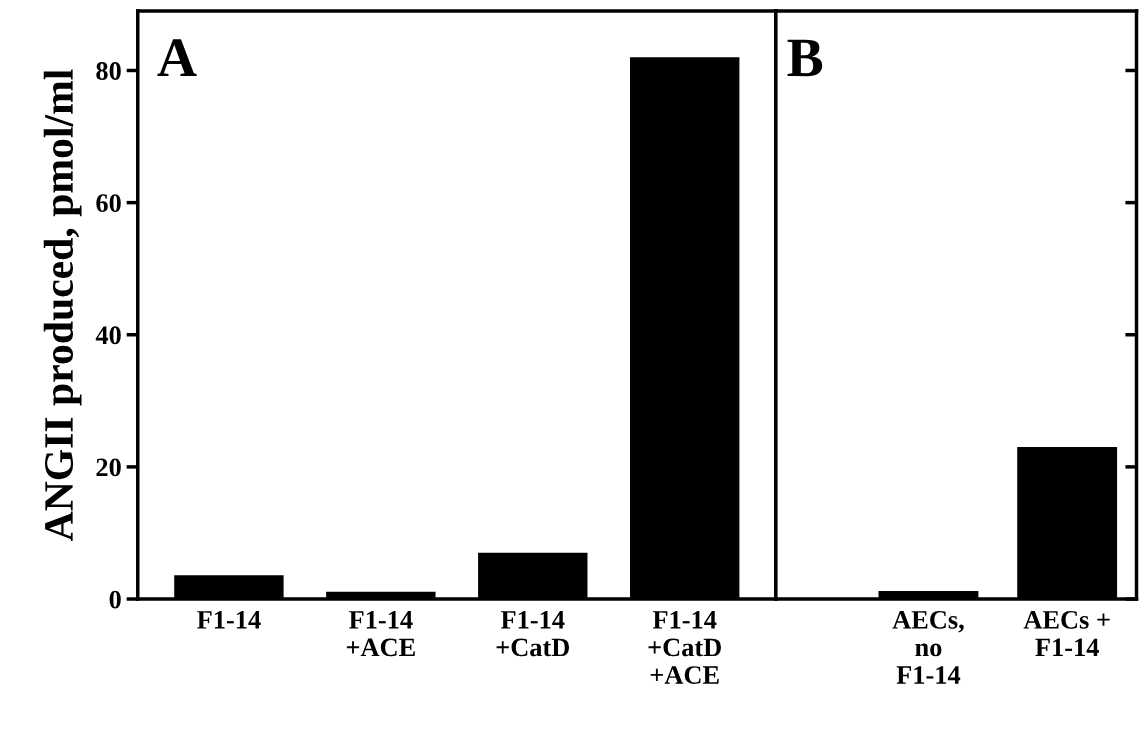 The image size is (1148, 735). Describe the element at coordinates (1066, 633) in the screenshot. I see `x-tick-label: AECs + F1-14` at that location.